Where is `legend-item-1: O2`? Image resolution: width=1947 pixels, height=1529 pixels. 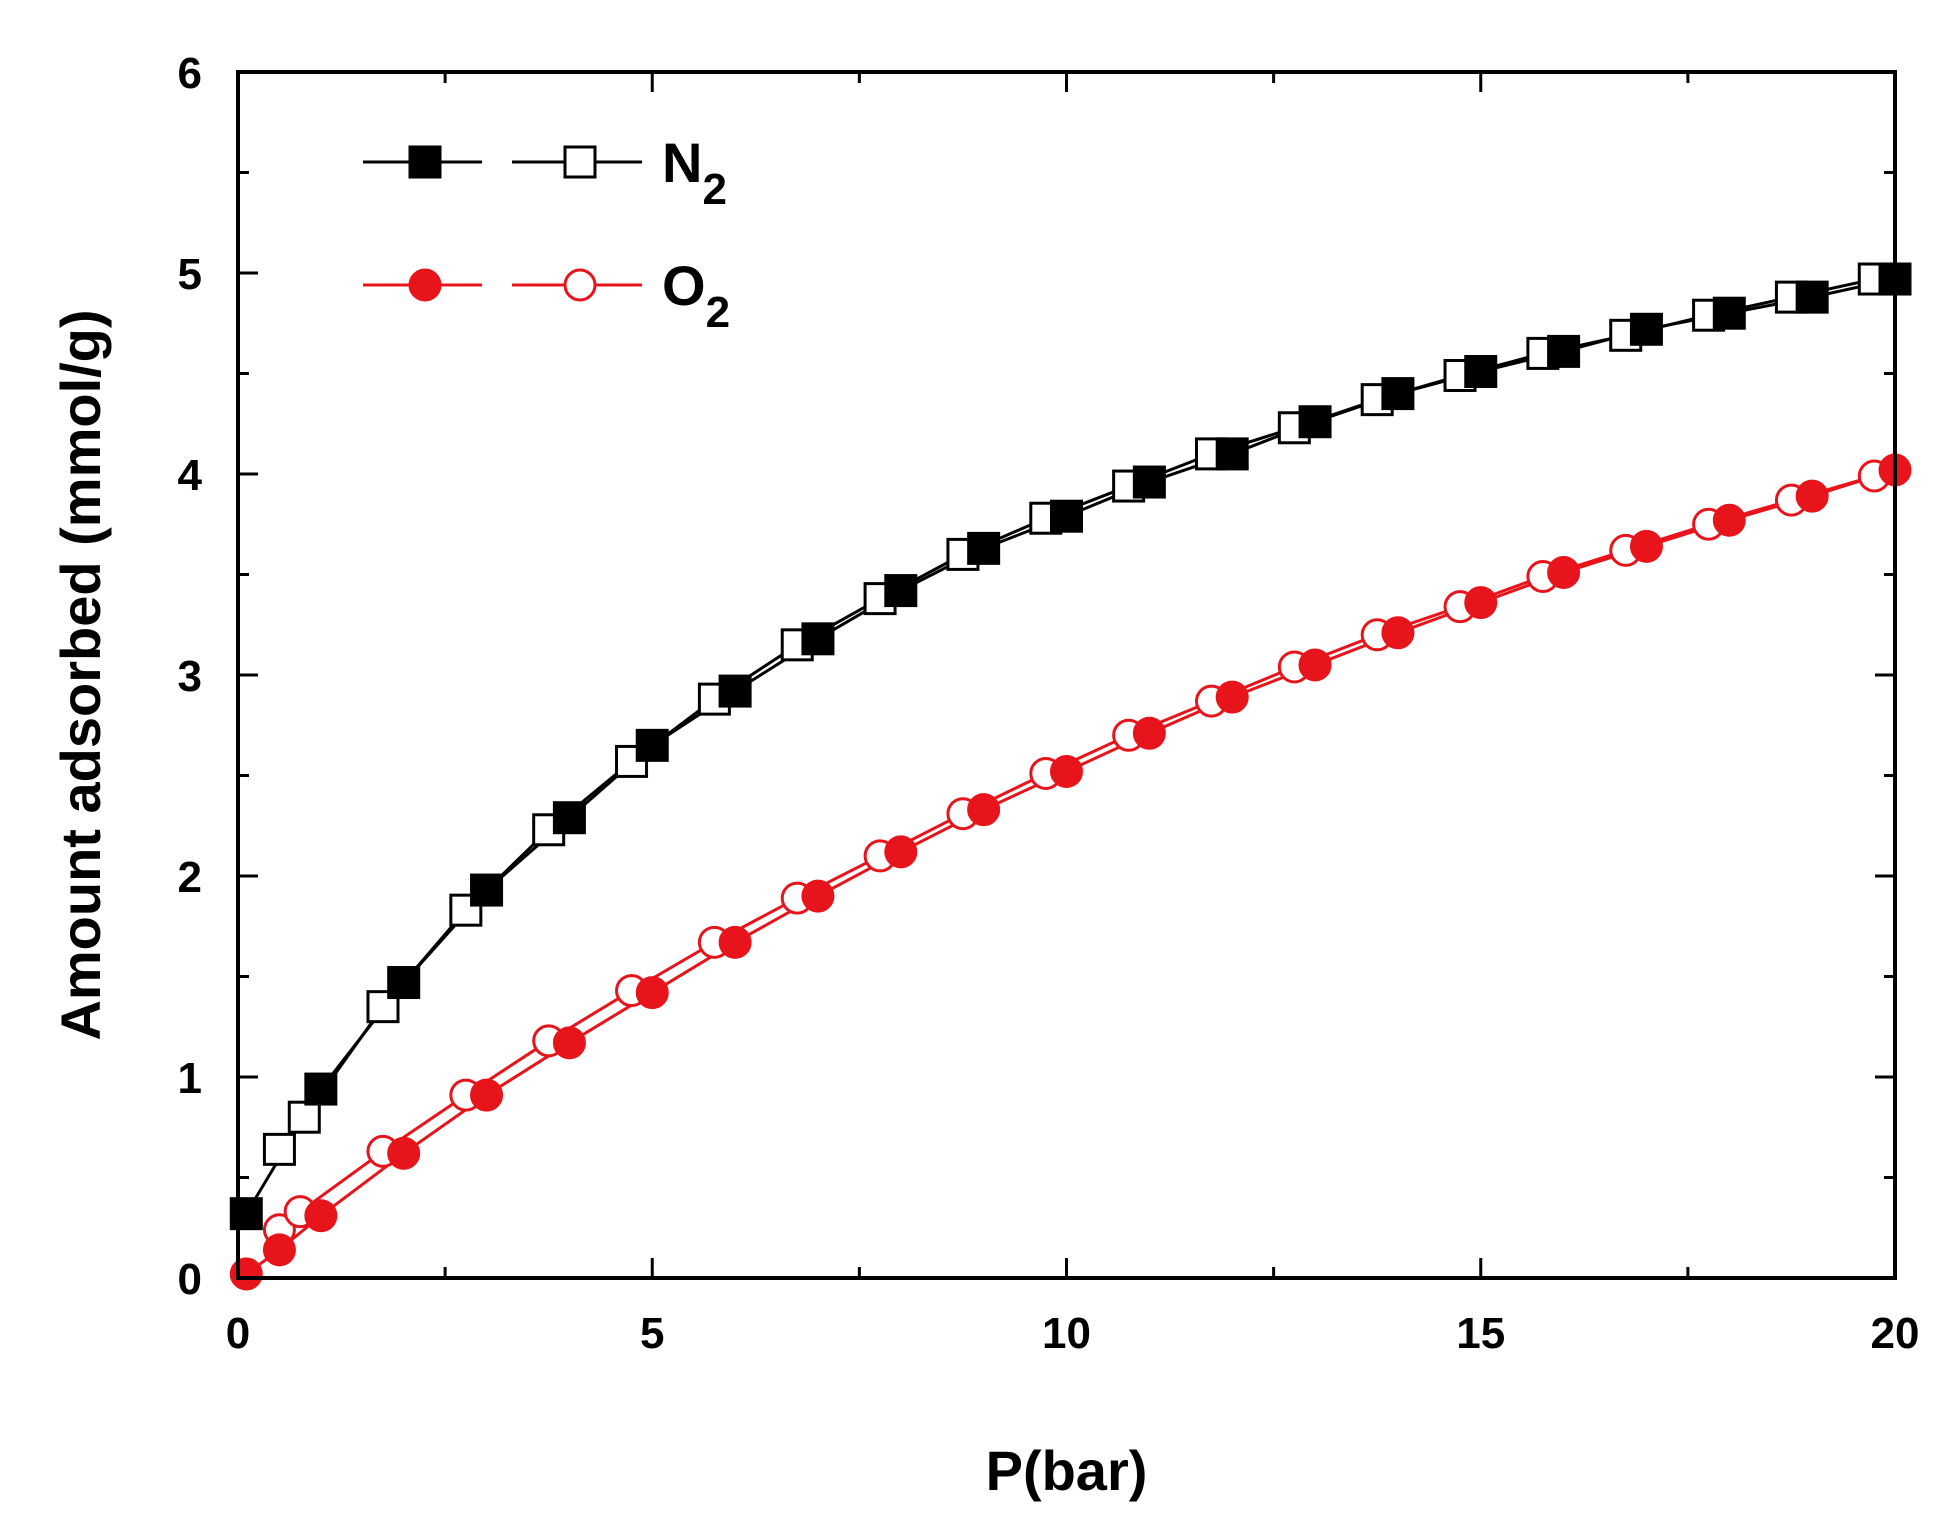 legend-item-1: O2 is located at coordinates (546, 295).